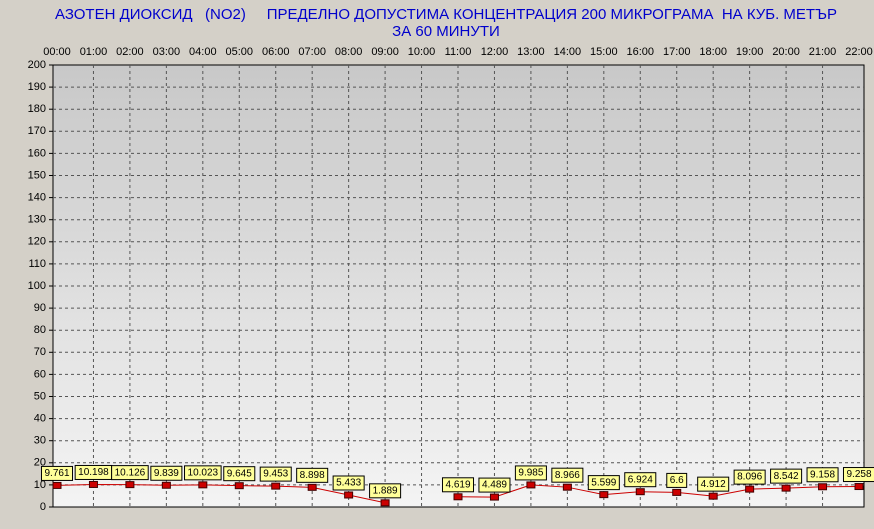  I want to click on data-label: 10.126, so click(130, 472).